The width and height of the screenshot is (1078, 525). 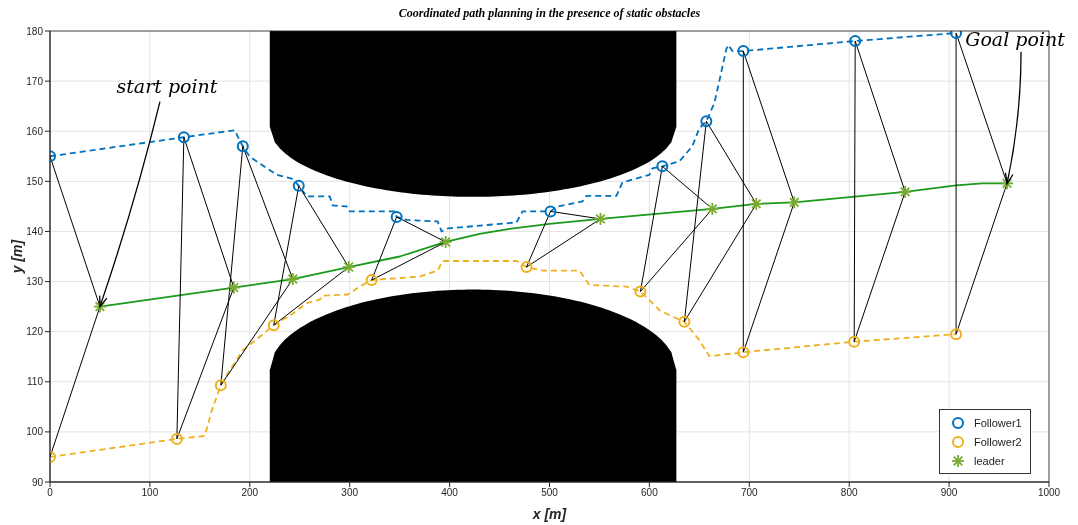 I want to click on y-tick-label: 120, so click(x=35, y=332).